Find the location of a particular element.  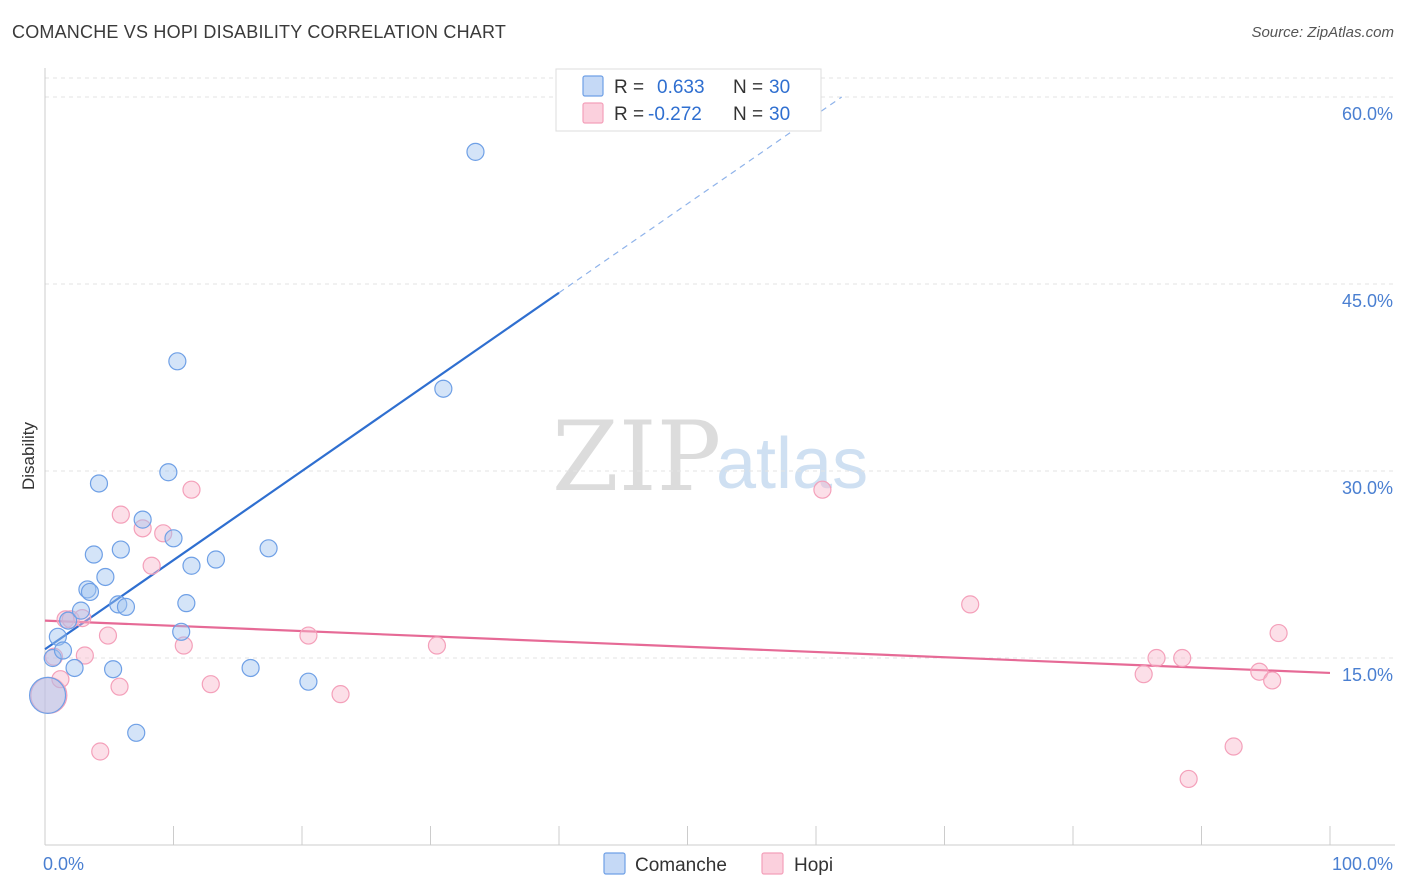

legend-n-label-hopi: N = is located at coordinates (748, 114).